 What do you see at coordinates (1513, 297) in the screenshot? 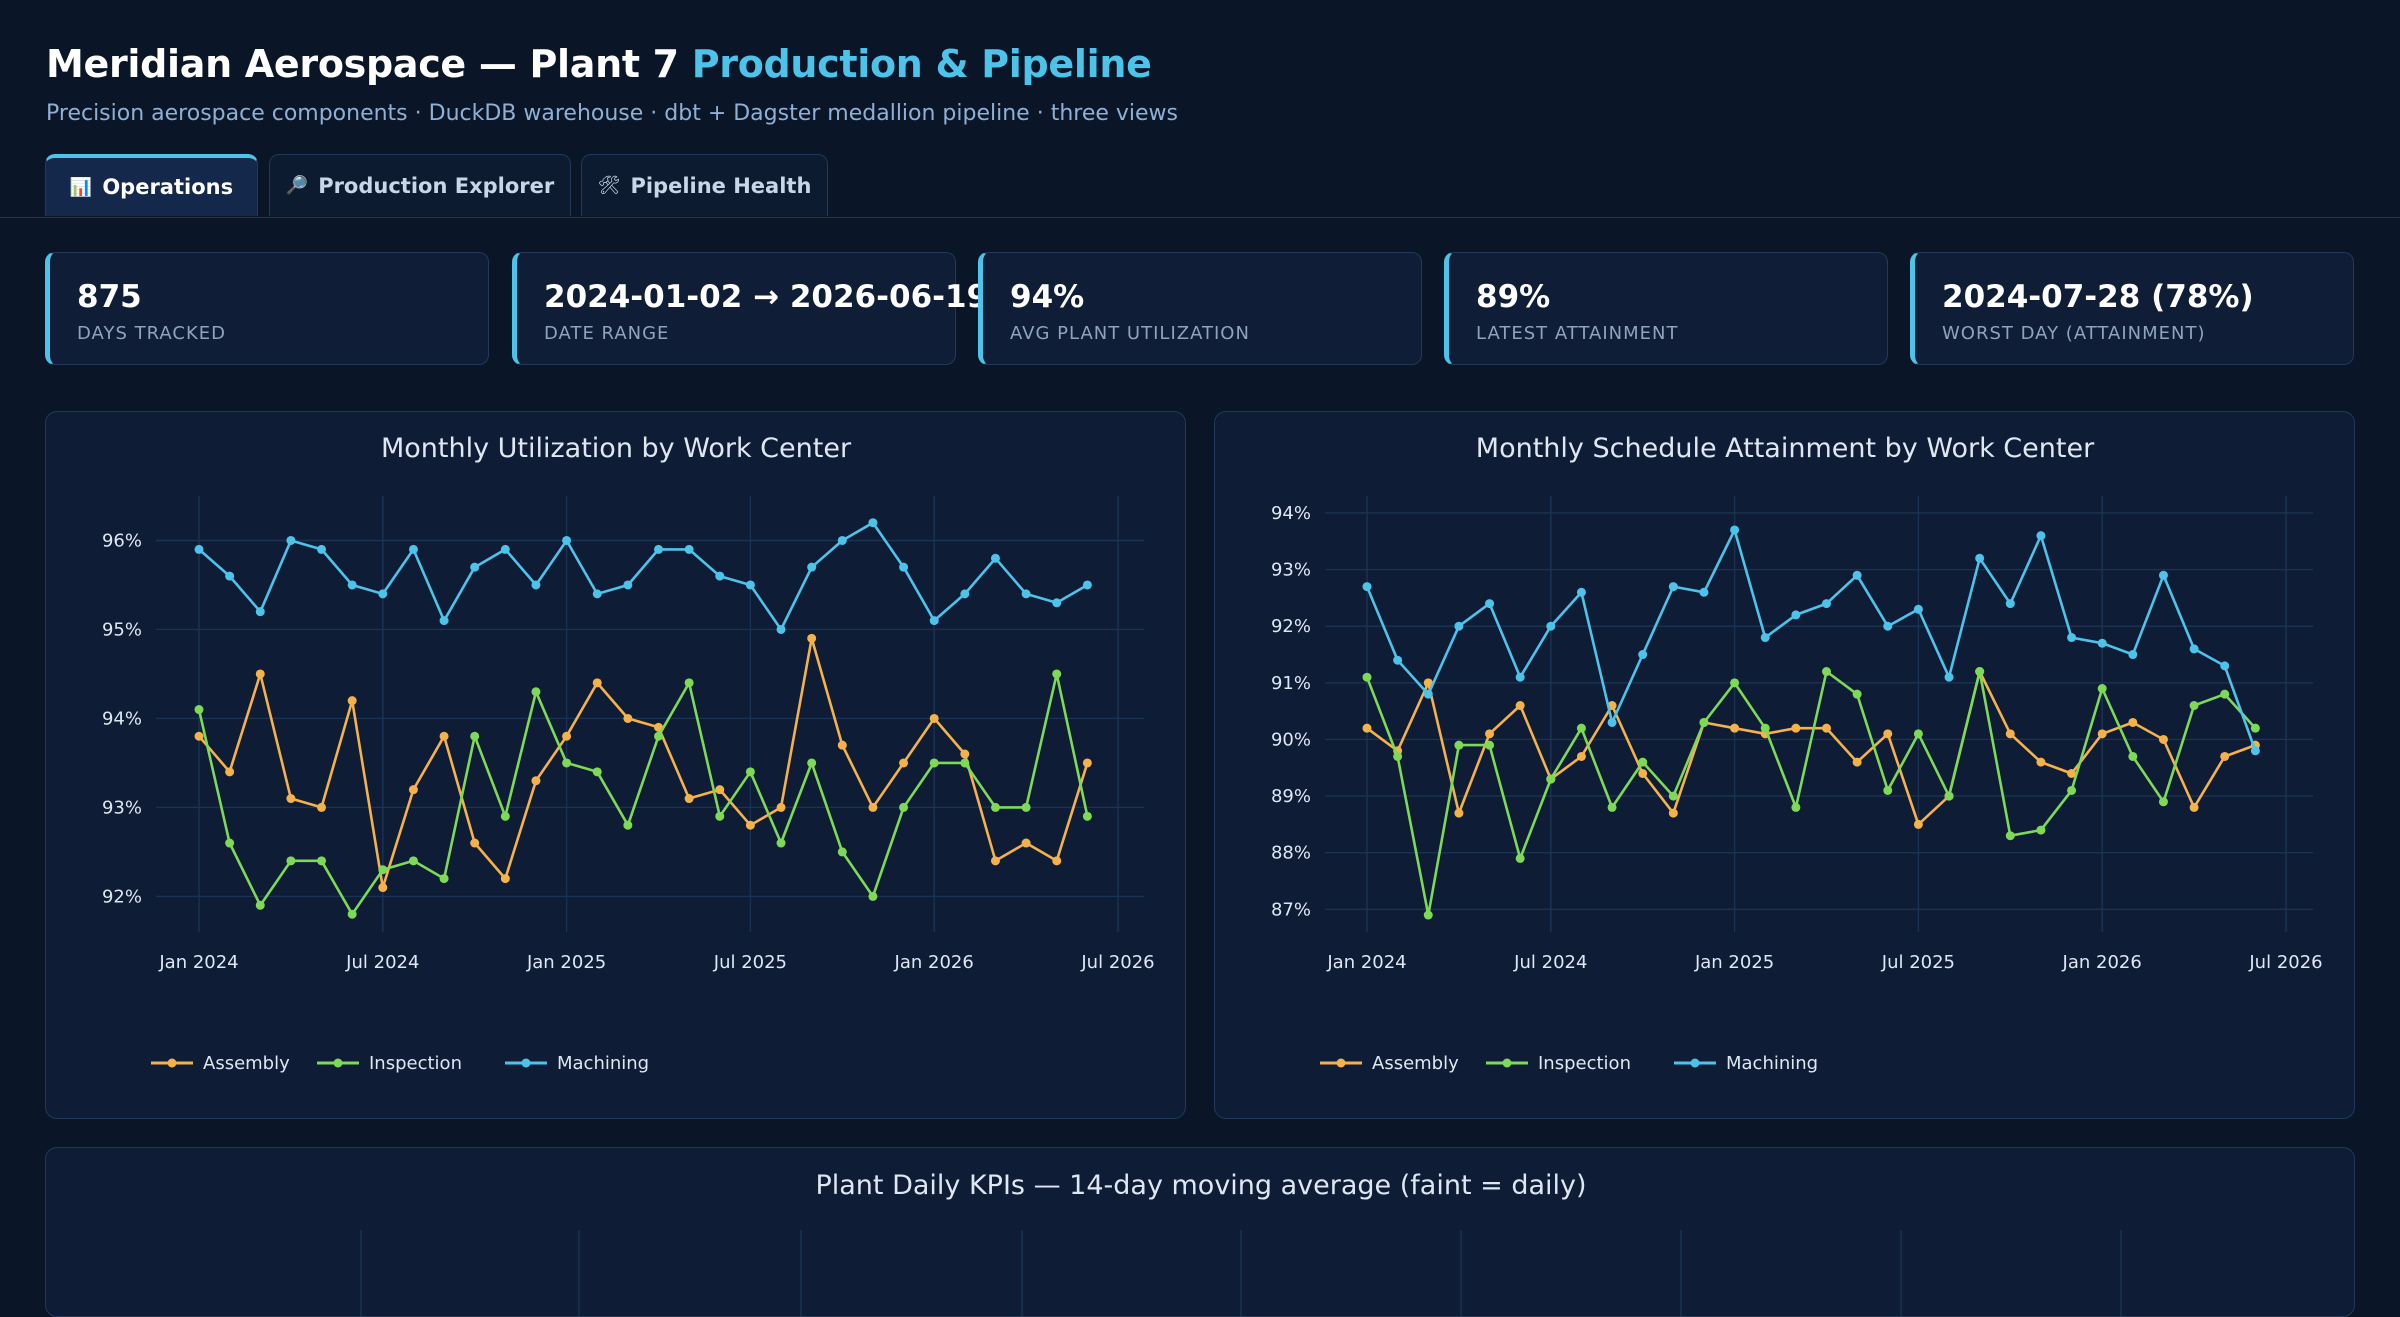
I see `kpi-value: 89%` at bounding box center [1513, 297].